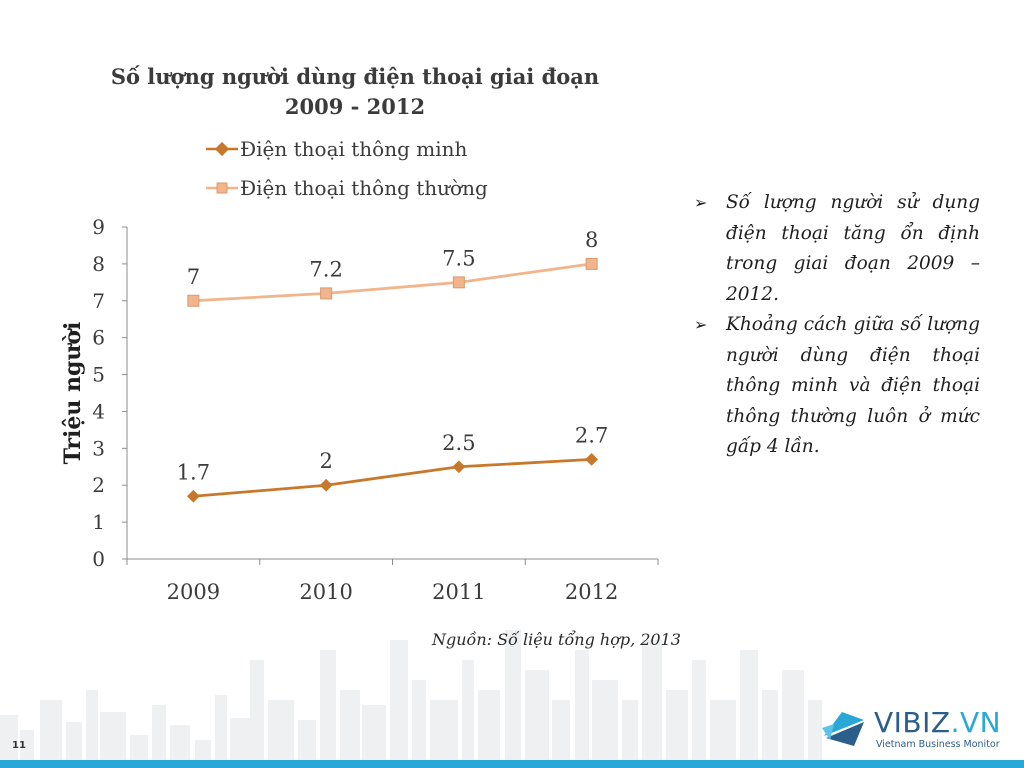 The height and width of the screenshot is (768, 1024). I want to click on y-tick-label: 6, so click(98, 338).